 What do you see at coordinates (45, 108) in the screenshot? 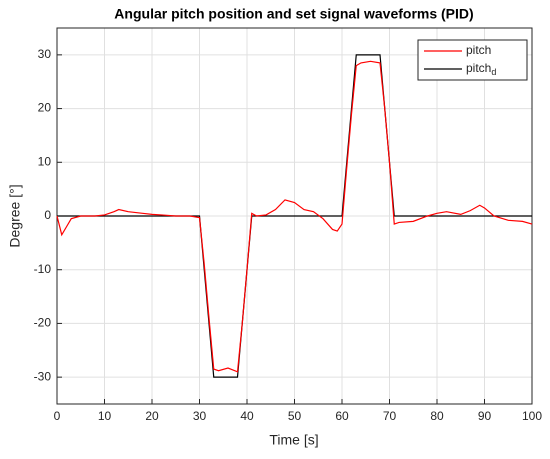
I see `y-tick-label: 20` at bounding box center [45, 108].